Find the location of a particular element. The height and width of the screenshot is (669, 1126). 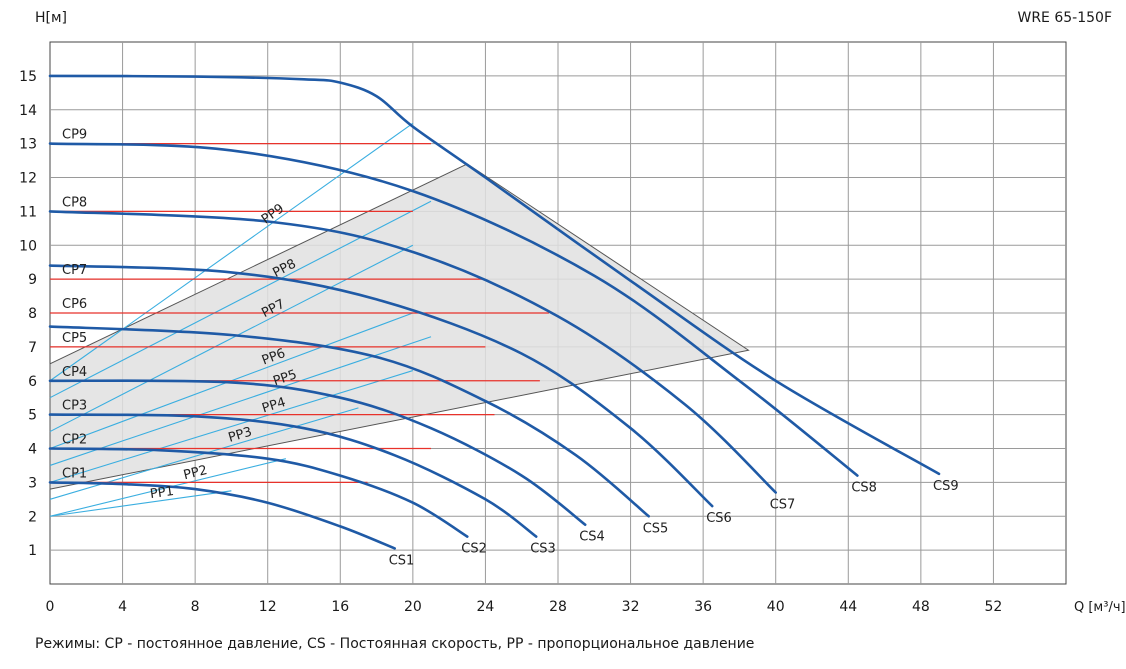

cs-label: CS3 is located at coordinates (543, 549).